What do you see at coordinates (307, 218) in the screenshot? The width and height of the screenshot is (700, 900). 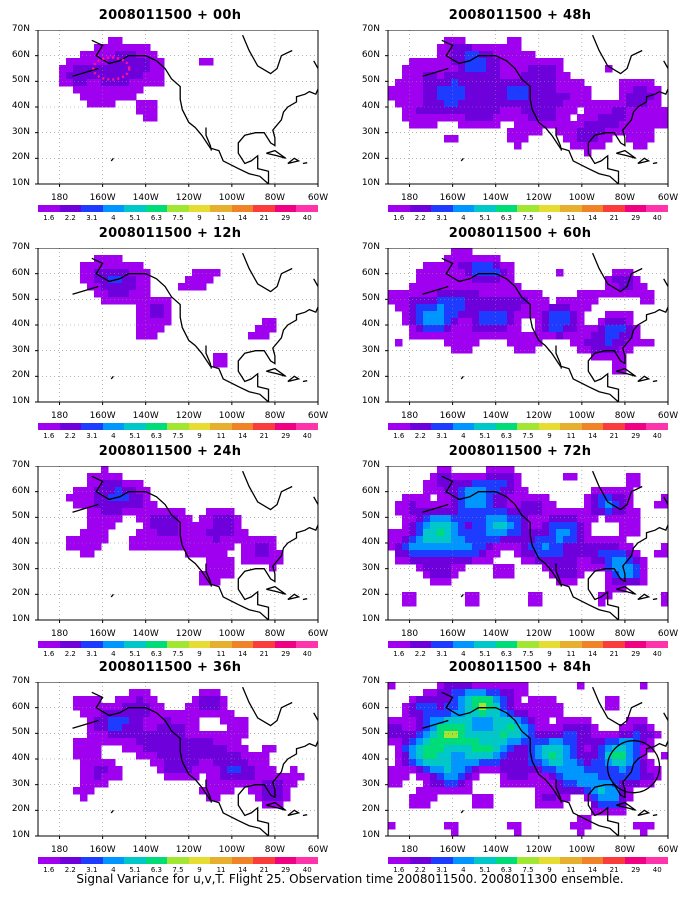 I see `colorbar-label: 40` at bounding box center [307, 218].